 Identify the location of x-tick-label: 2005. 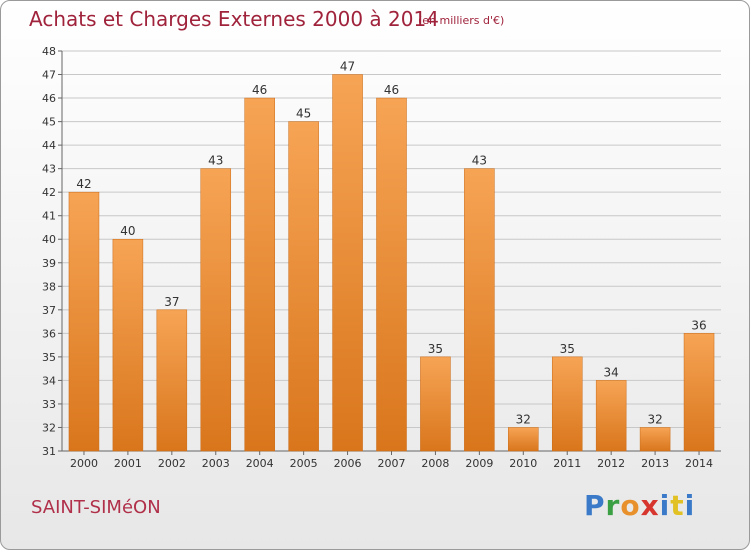
(304, 463).